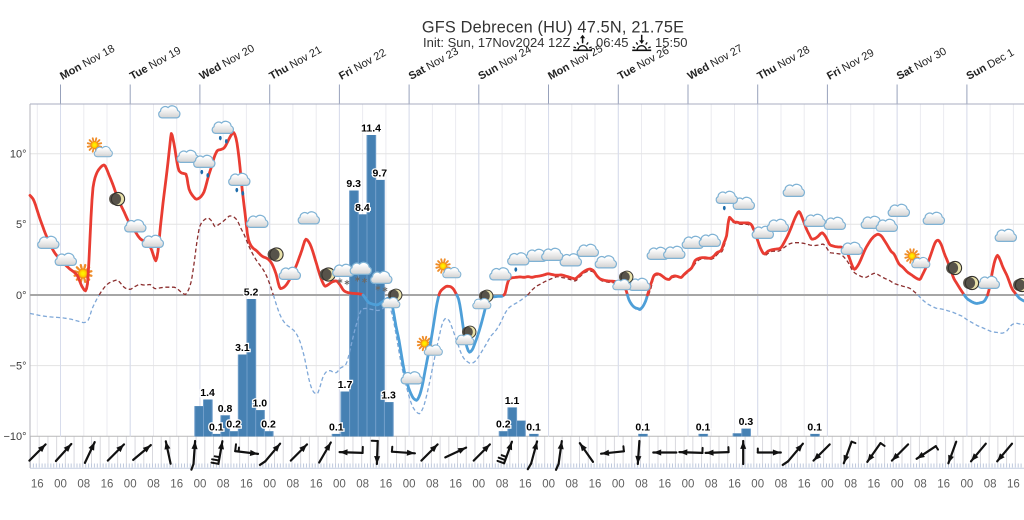 Image resolution: width=1024 pixels, height=520 pixels. Describe the element at coordinates (922, 63) in the screenshot. I see `svg-text: Sat Nov 30` at that location.